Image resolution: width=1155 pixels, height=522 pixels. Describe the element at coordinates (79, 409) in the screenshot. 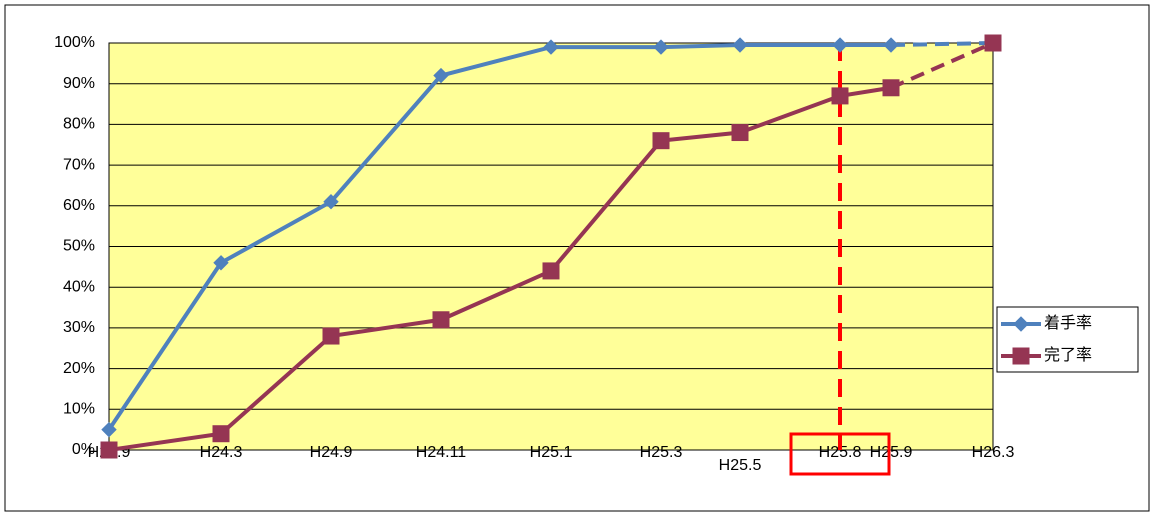

I see `y-tick-label: 10%` at that location.